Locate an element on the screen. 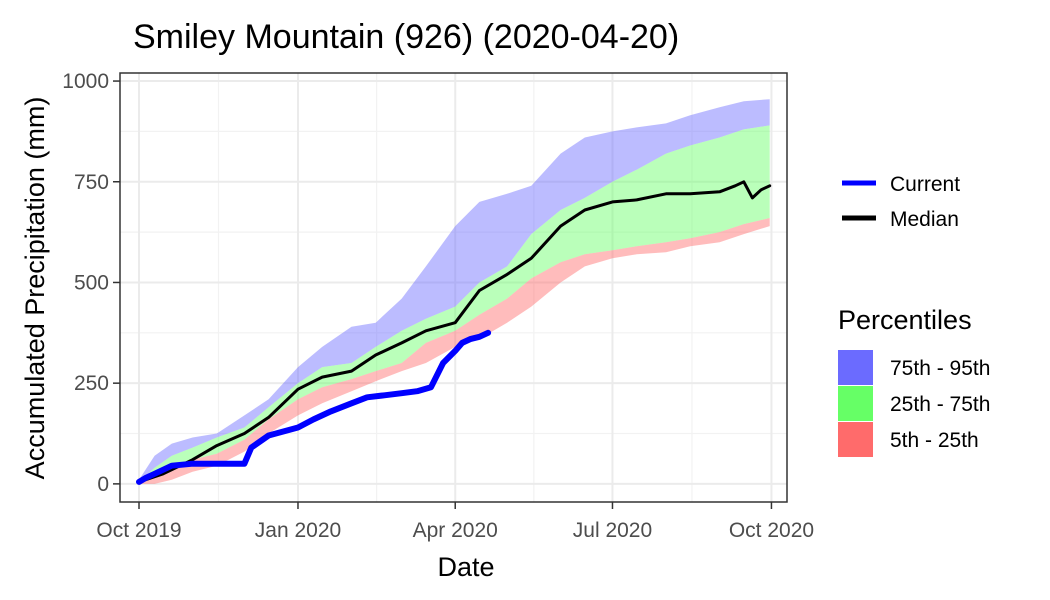 The width and height of the screenshot is (1050, 600). x-tick-label: Oct 2019 is located at coordinates (138, 530).